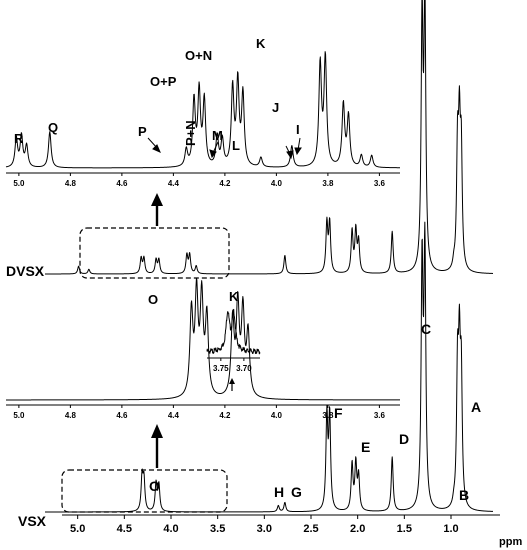 This screenshot has height=550, width=527. What do you see at coordinates (157, 446) in the screenshot?
I see `vsx-zoom-arrow` at bounding box center [157, 446].